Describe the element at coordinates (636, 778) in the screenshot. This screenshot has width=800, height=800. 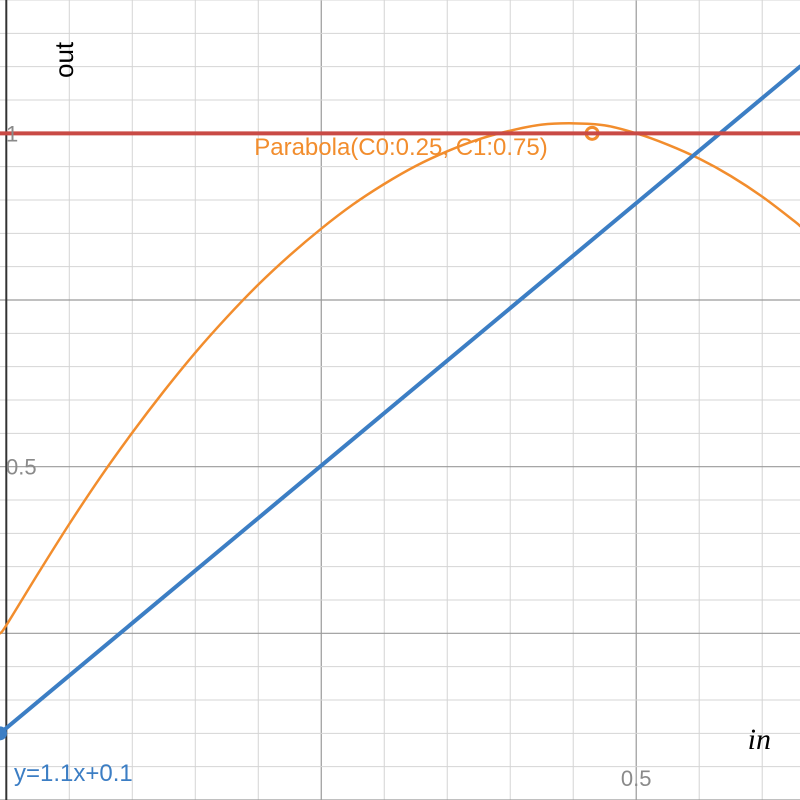
I see `x-tick-label: 0.5` at that location.